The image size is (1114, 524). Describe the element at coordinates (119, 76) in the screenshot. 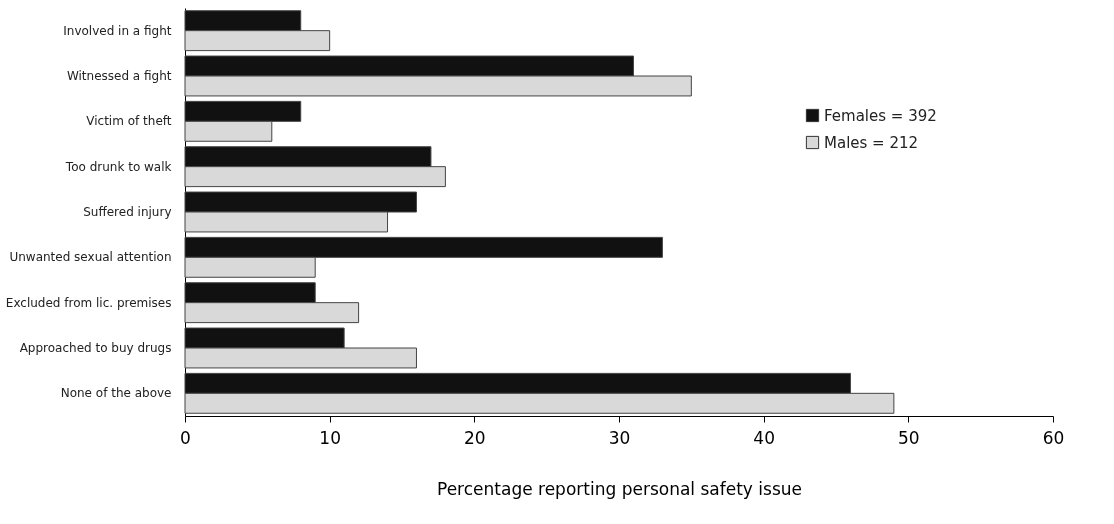

I see `y-tick-label: Witnessed a fight` at that location.